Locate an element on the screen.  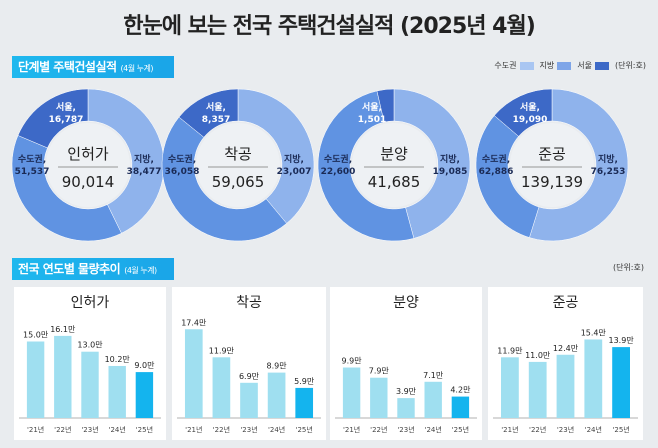
slice-value: 51,537 is located at coordinates (32, 172).